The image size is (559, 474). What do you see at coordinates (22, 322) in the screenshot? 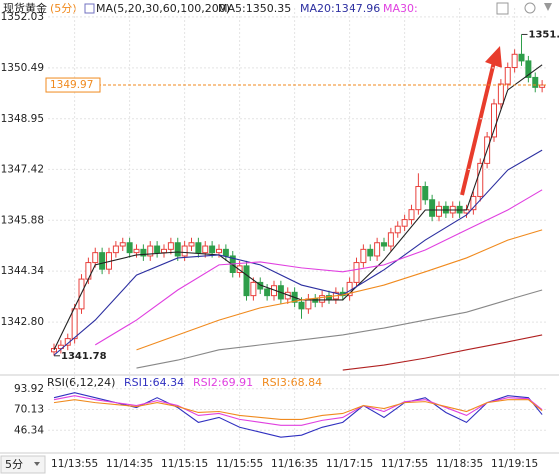
I see `y-tick-label: 1342.80` at bounding box center [22, 322].